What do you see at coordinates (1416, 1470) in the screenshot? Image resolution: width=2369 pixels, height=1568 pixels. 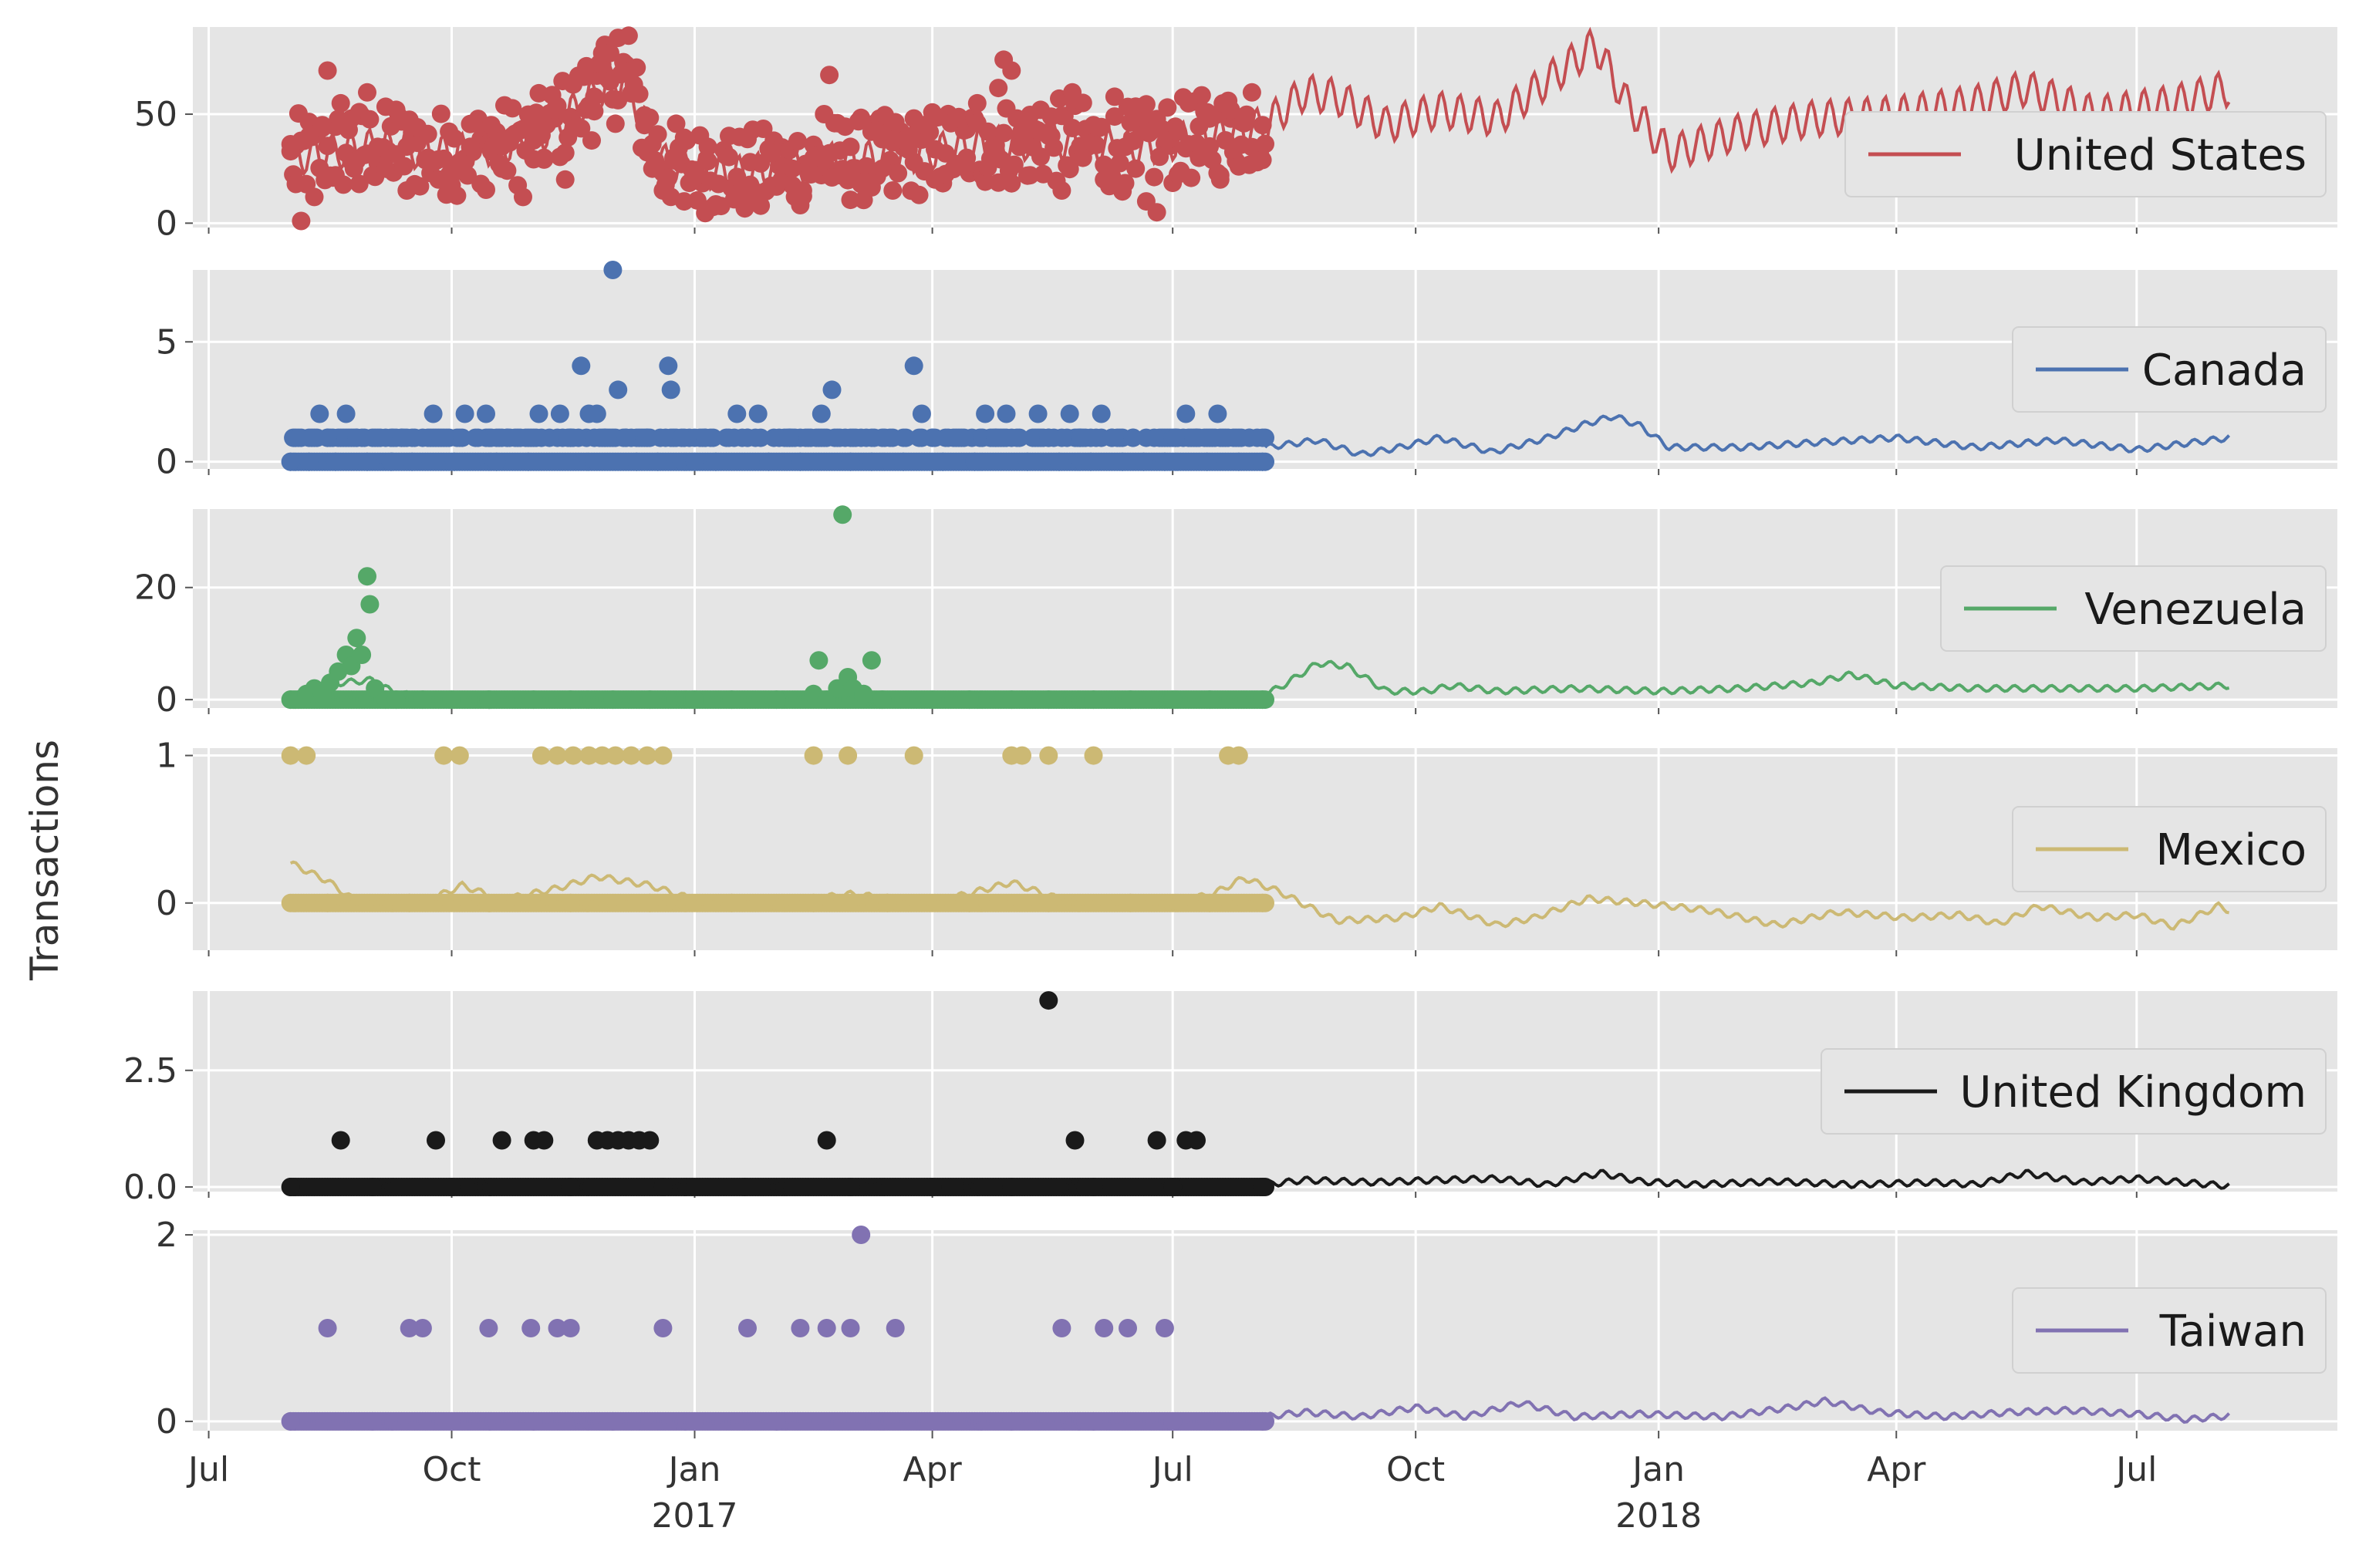 I see `x-tick-label: Oct` at bounding box center [1416, 1470].